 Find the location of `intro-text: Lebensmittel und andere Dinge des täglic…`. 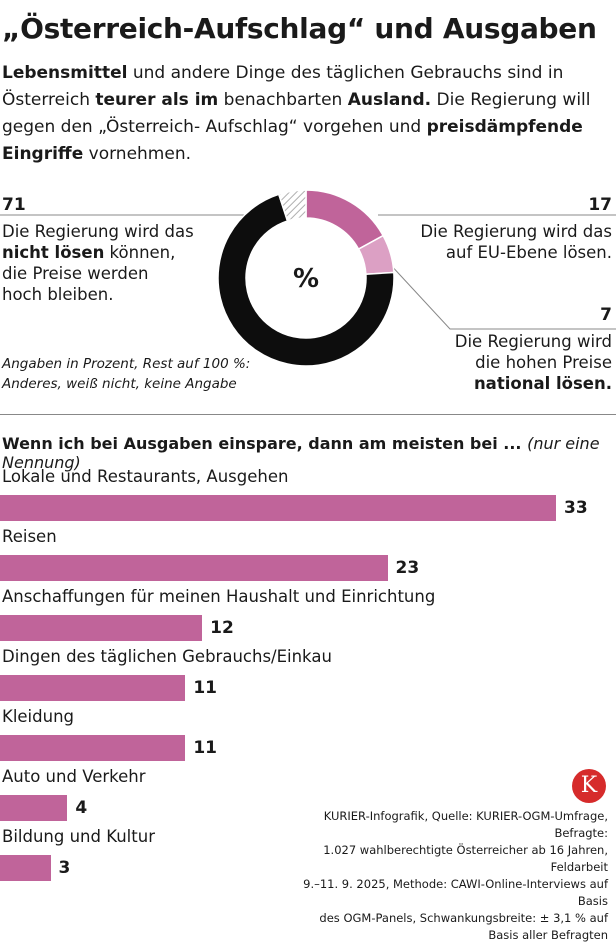

intro-text: Lebensmittel und andere Dinge des täglic… is located at coordinates (296, 113).